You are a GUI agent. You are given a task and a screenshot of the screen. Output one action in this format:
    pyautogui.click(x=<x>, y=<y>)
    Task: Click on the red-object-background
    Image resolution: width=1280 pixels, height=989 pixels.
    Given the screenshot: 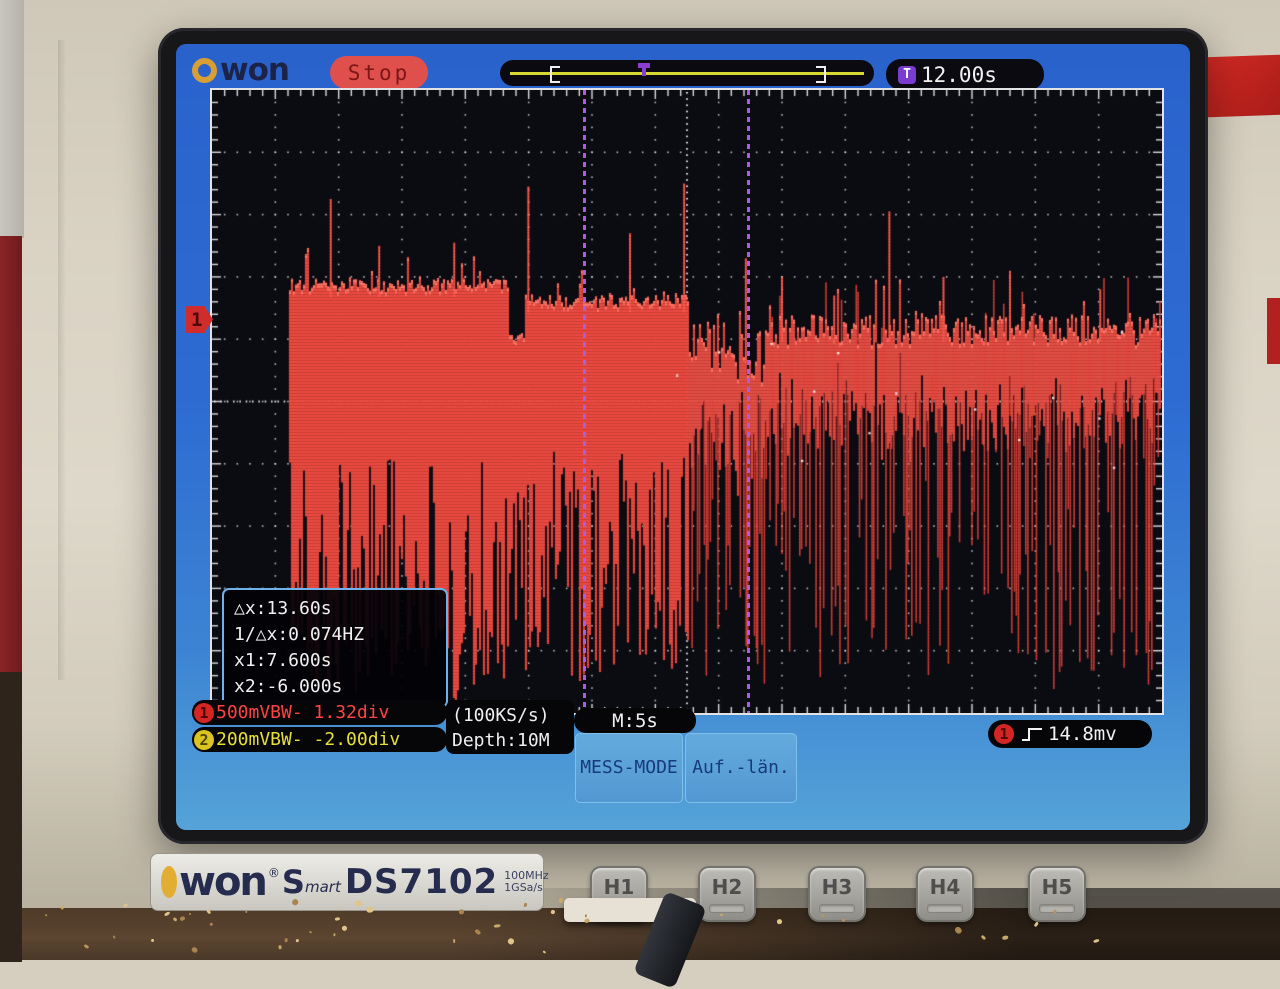 What is the action you would take?
    pyautogui.click(x=11, y=455)
    